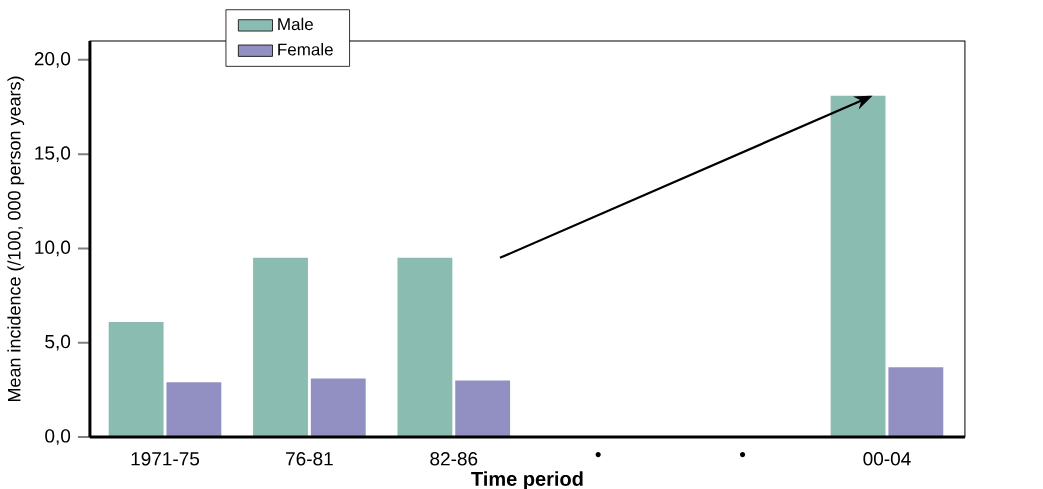  I want to click on y-tick-label: 10,0, so click(53, 248).